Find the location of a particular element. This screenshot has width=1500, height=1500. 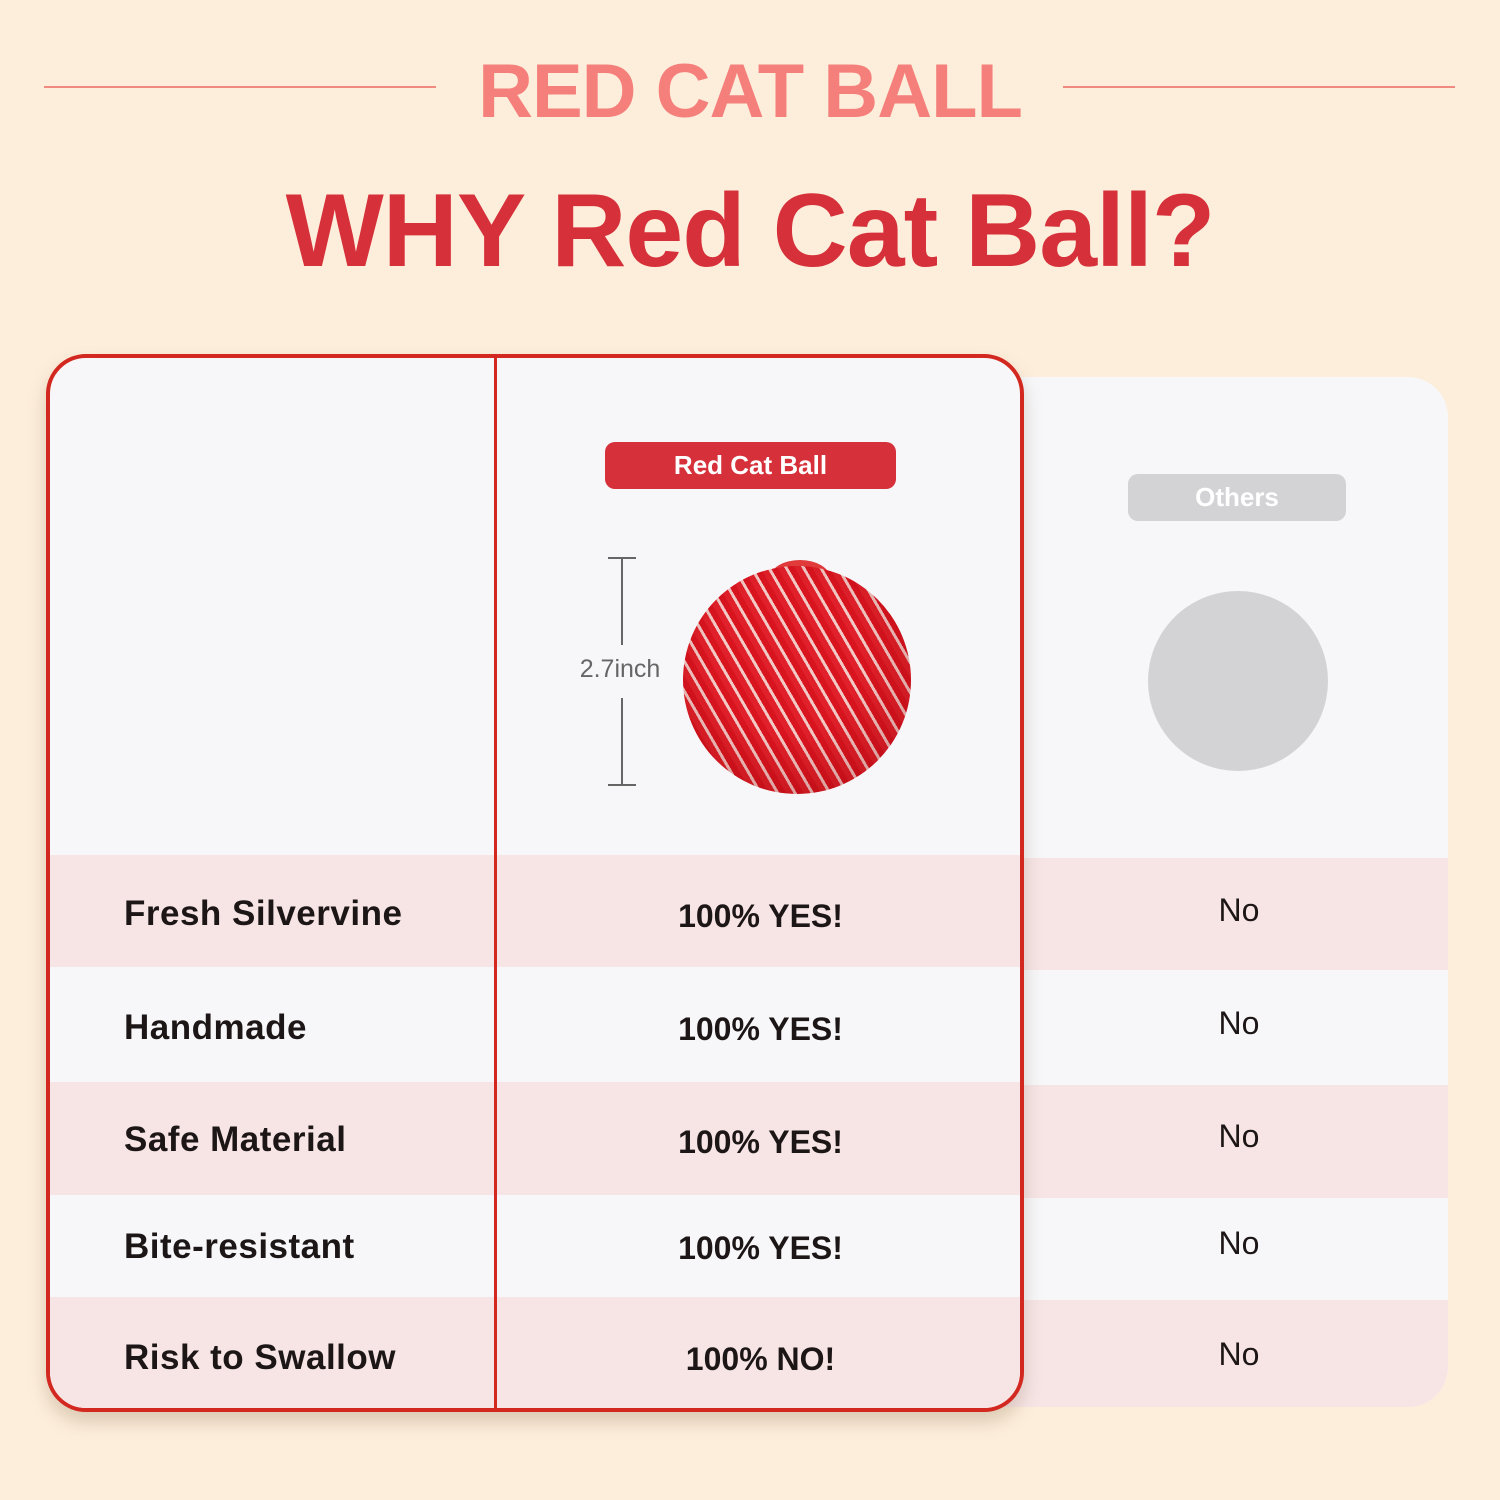

dimension-tick-bottom is located at coordinates (622, 785).